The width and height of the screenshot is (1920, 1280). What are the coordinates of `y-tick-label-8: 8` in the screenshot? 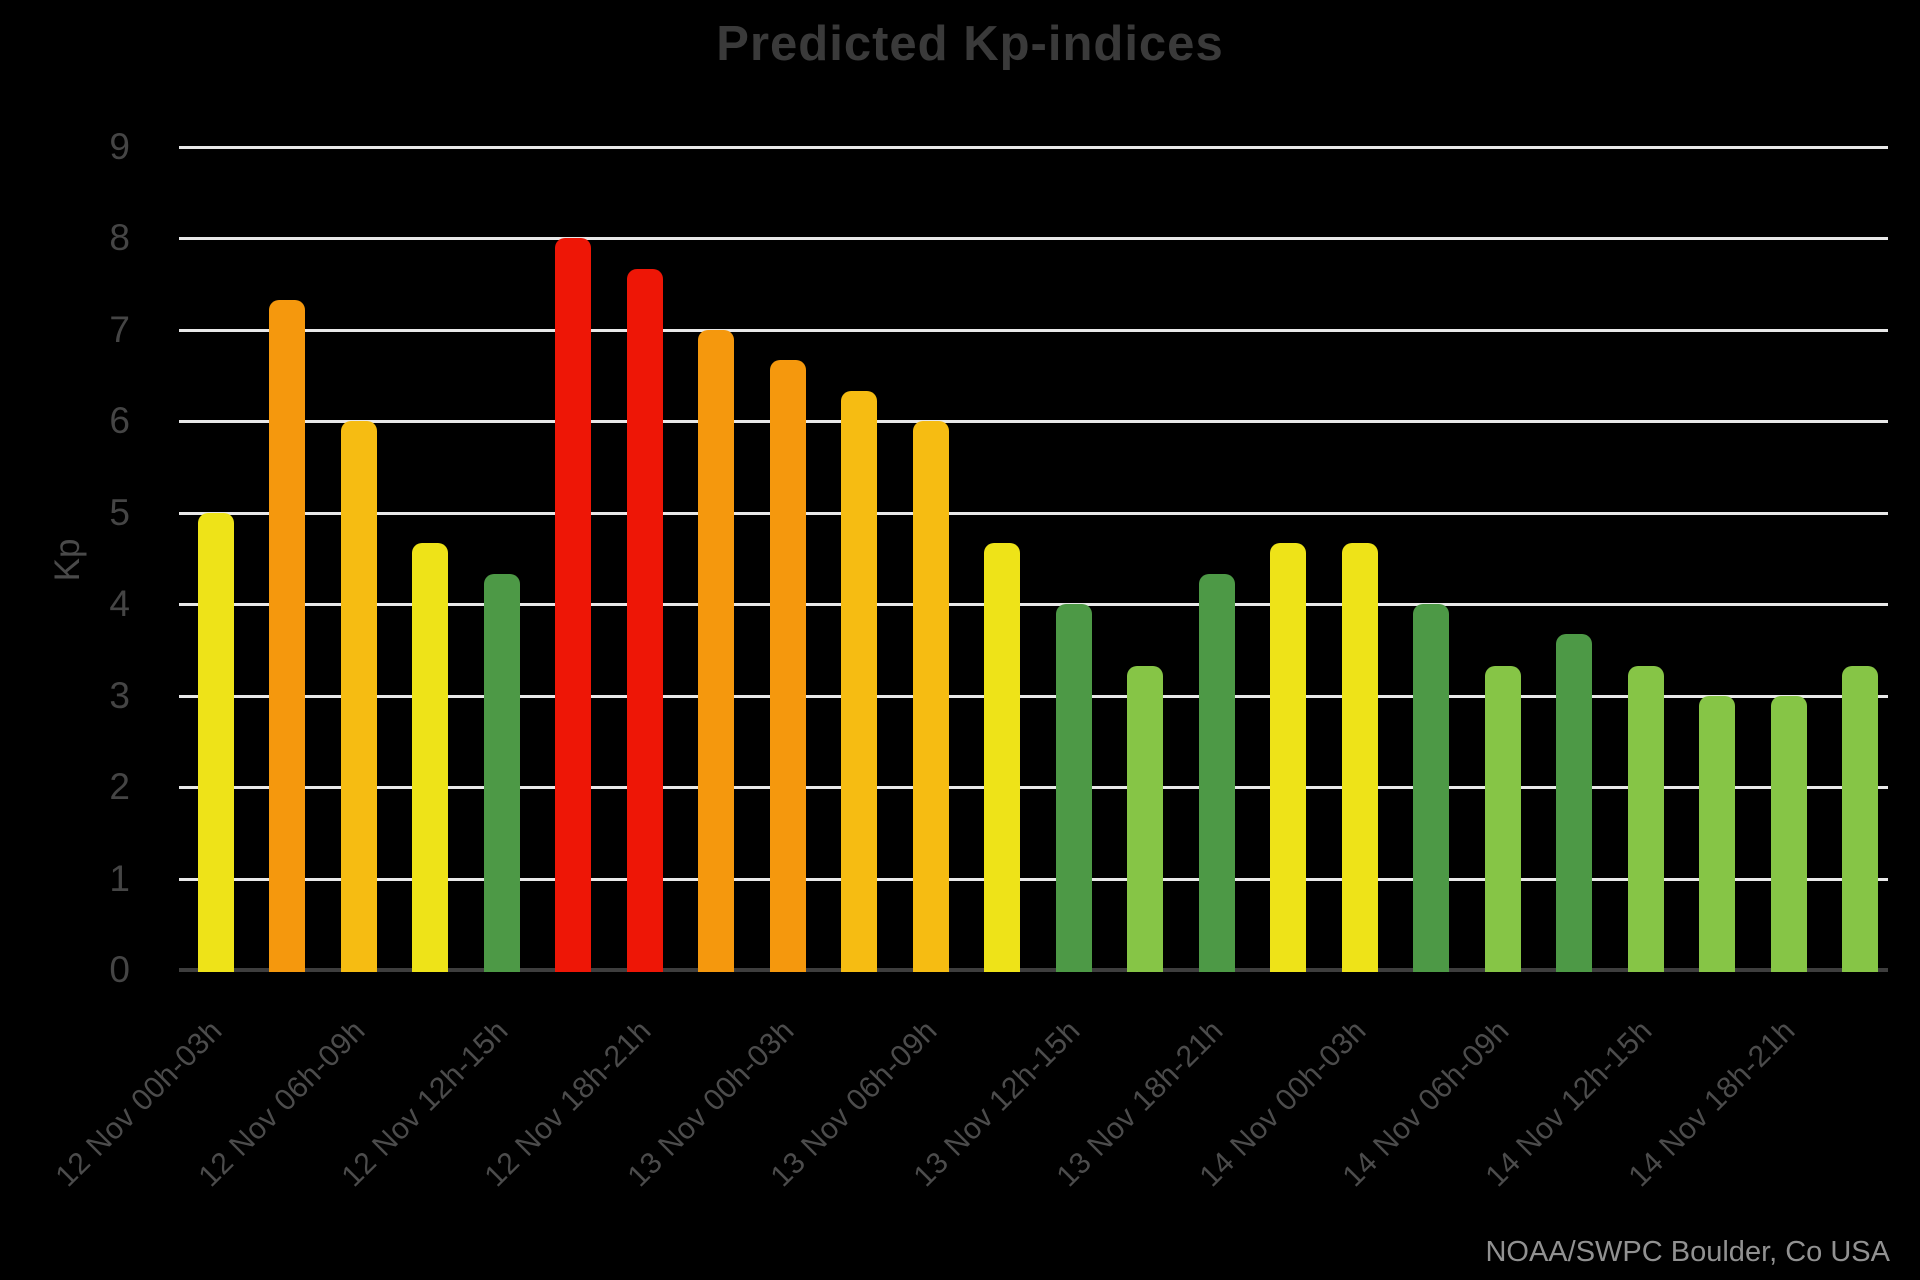 It's located at (119, 238).